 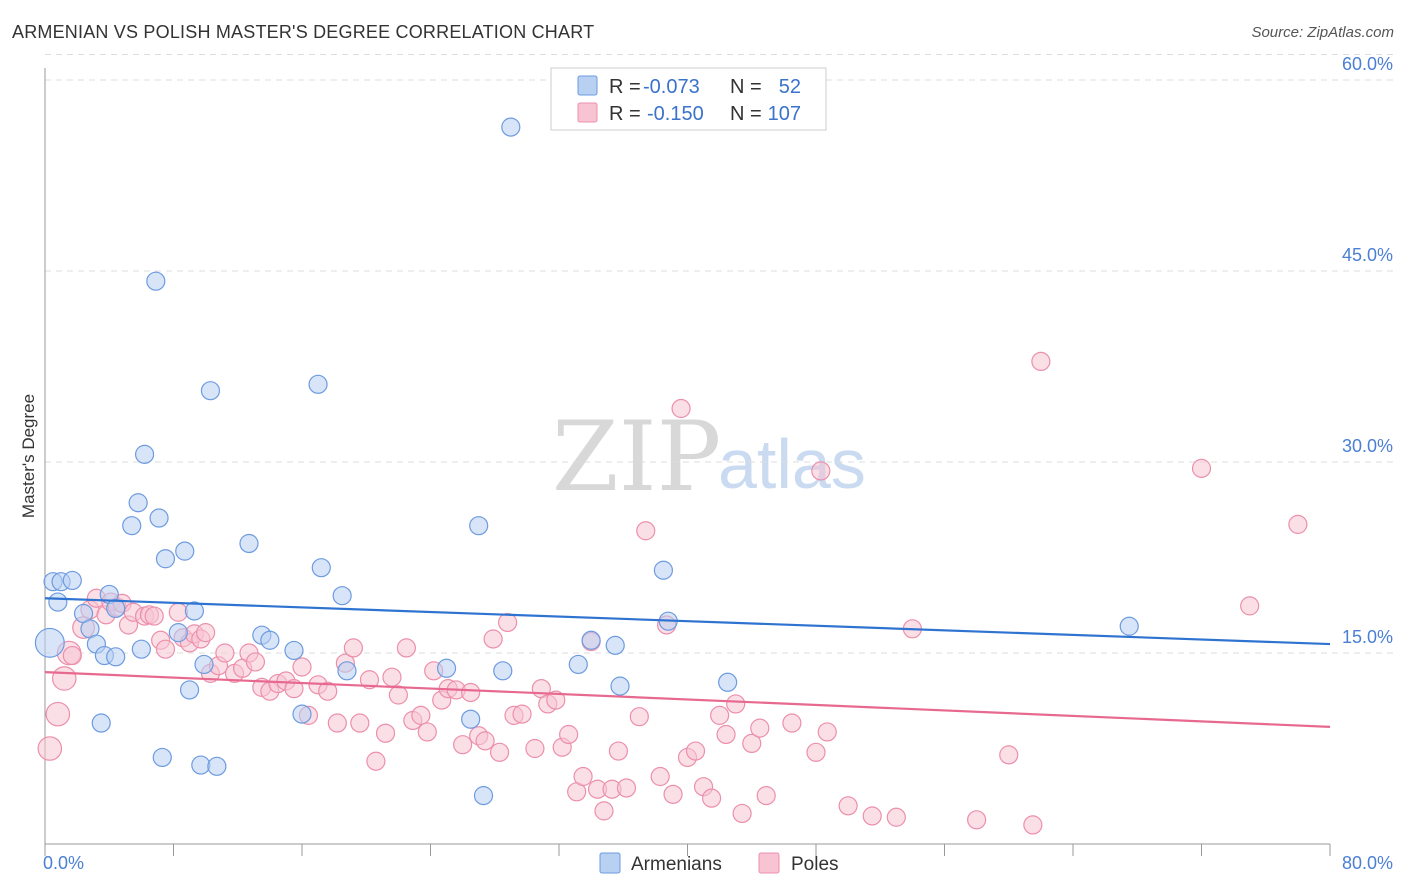 I want to click on armenians-r-value: -0.073, so click(x=671, y=87).